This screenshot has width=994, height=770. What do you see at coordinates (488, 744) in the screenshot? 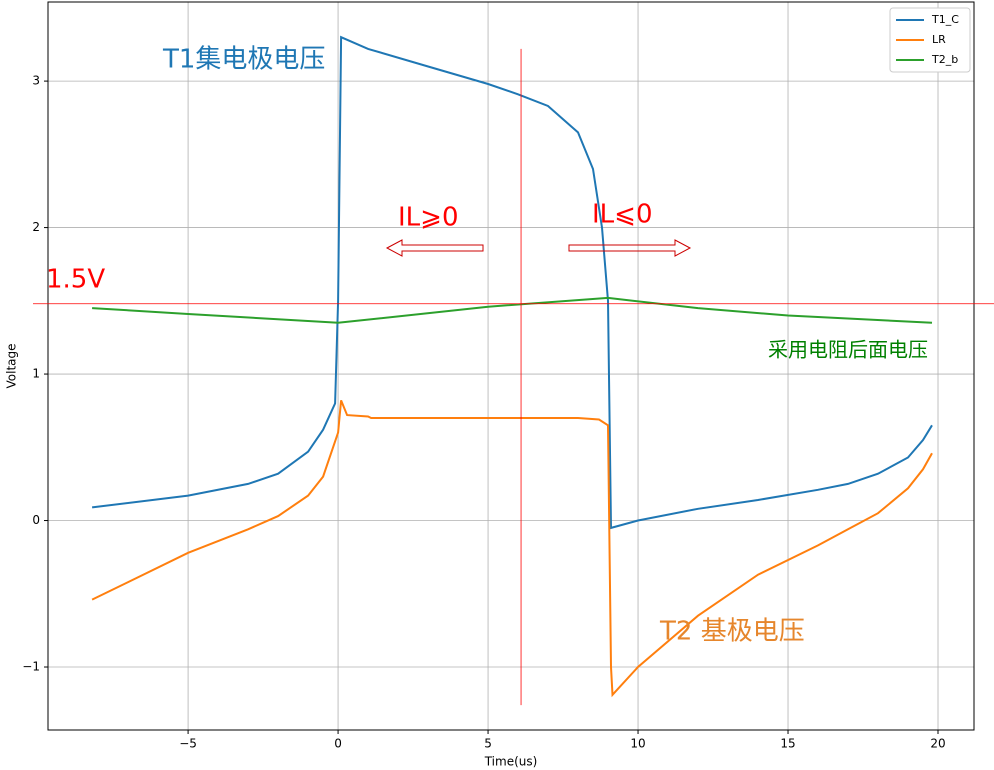
I see `x-tick-label: 5` at bounding box center [488, 744].